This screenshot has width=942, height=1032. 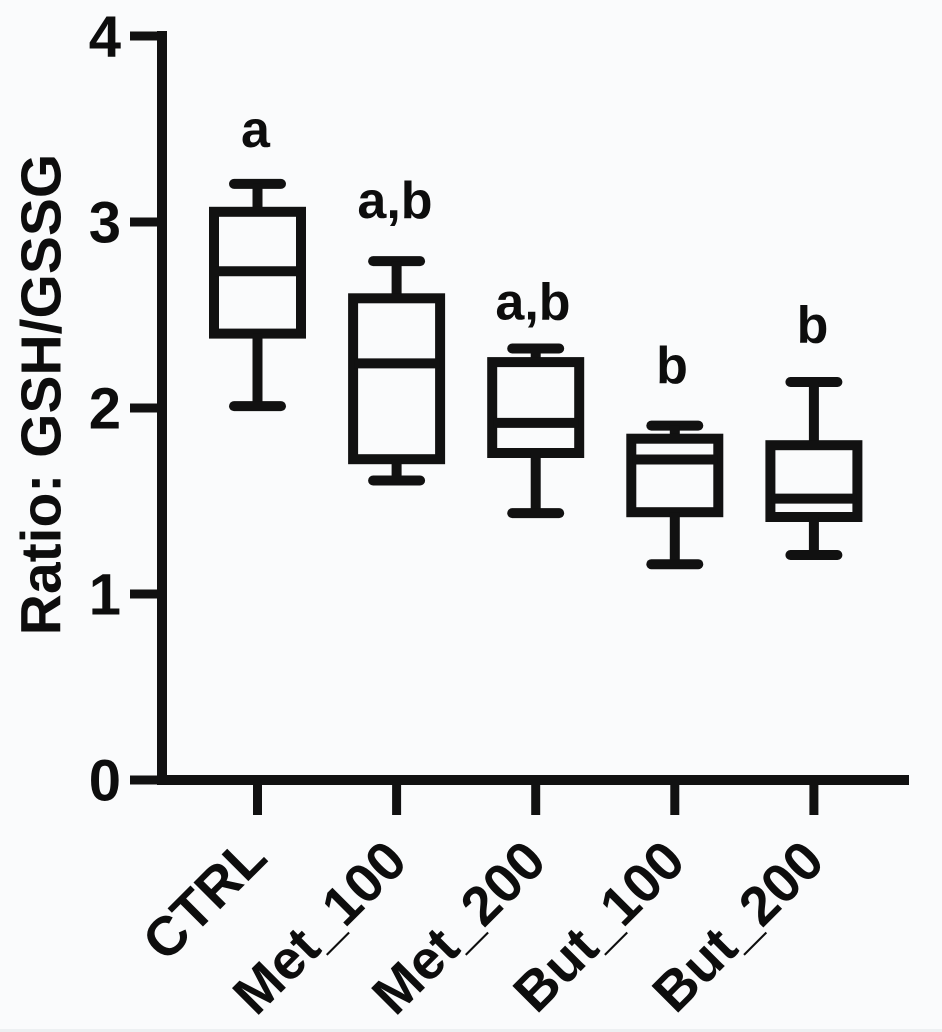 What do you see at coordinates (42, 394) in the screenshot?
I see `svg-text: Ratio: GSH/GSSG` at bounding box center [42, 394].